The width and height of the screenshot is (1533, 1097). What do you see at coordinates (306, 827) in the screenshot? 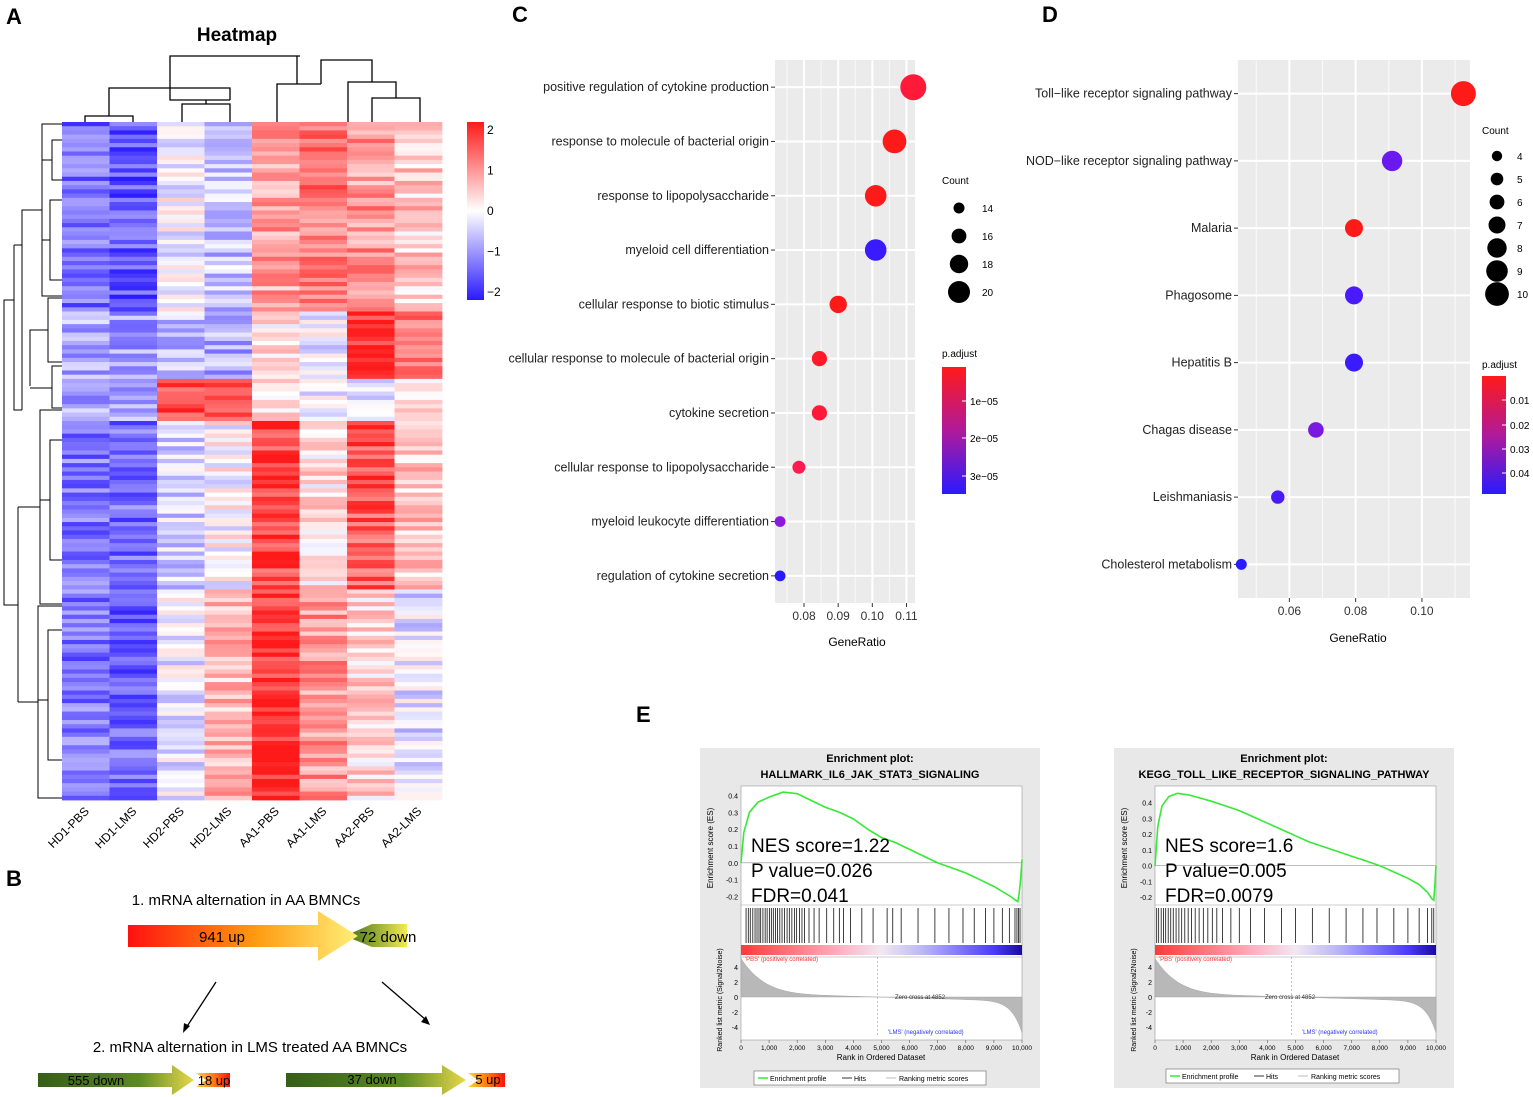
I see `sample-label: AA1-LMS` at bounding box center [306, 827].